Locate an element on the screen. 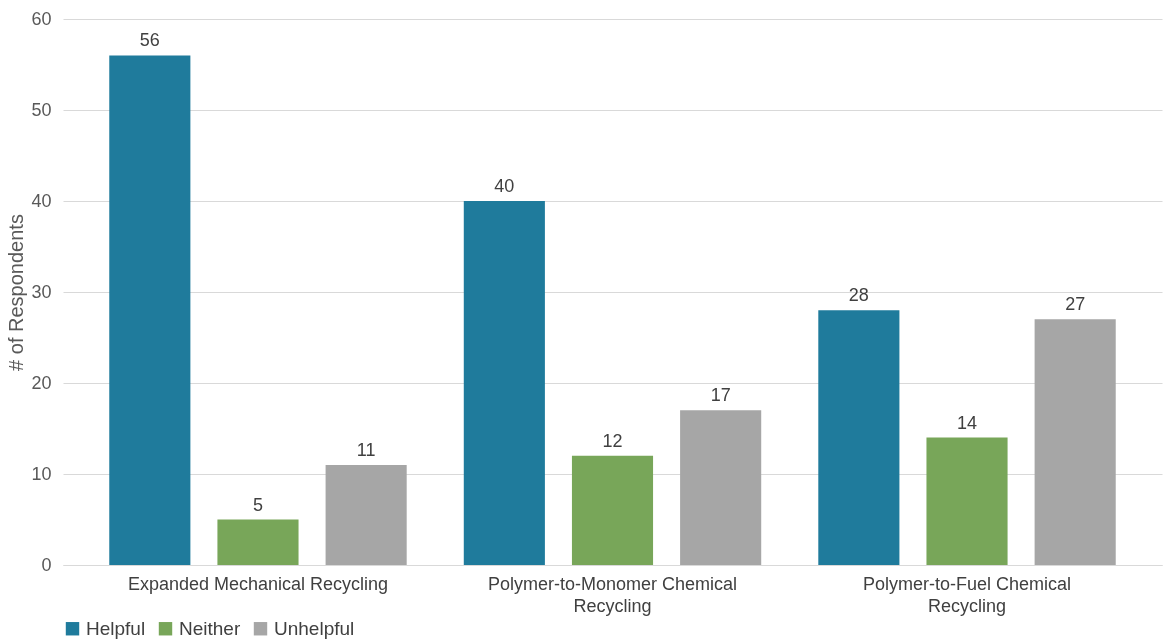 This screenshot has width=1172, height=643. x-tick-label: Polymer-to-Monomer Chemical Recycling is located at coordinates (612, 594).